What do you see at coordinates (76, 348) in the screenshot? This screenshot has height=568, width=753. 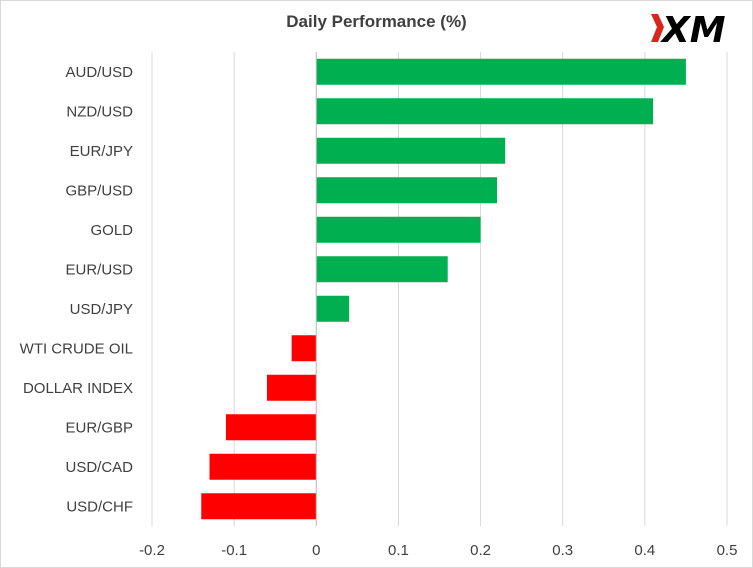 I see `category-label: WTI CRUDE OIL` at bounding box center [76, 348].